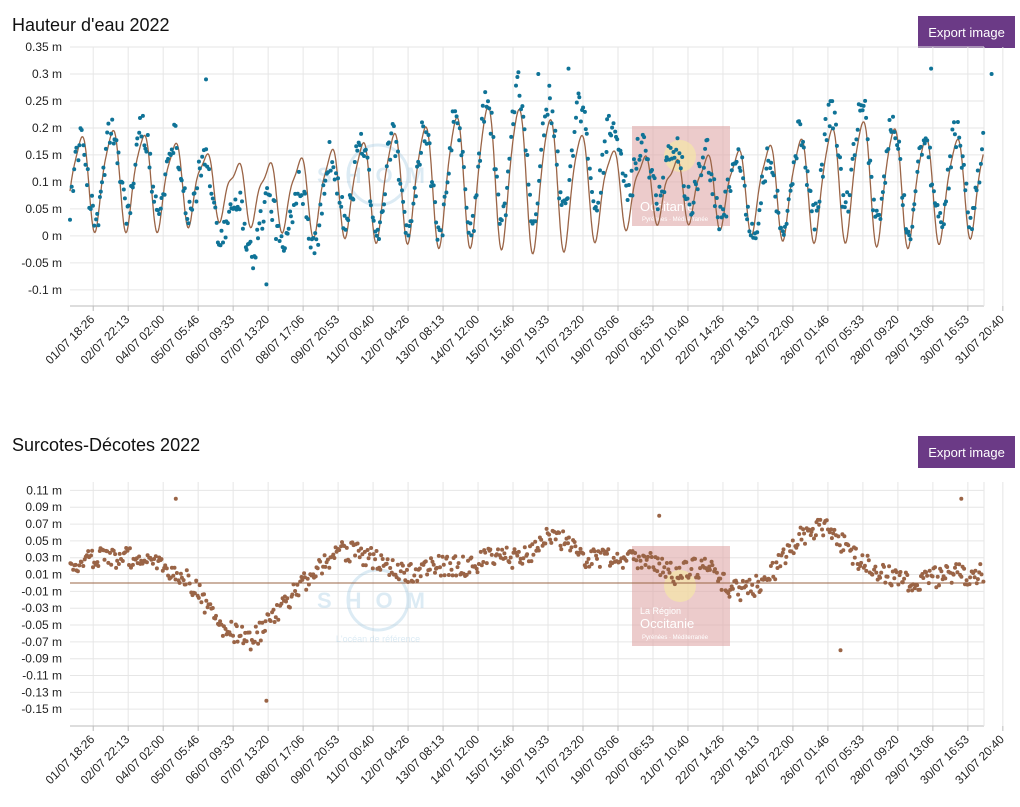  What do you see at coordinates (91, 25) in the screenshot?
I see `chart-title: Hauteur d'eau 2022` at bounding box center [91, 25].